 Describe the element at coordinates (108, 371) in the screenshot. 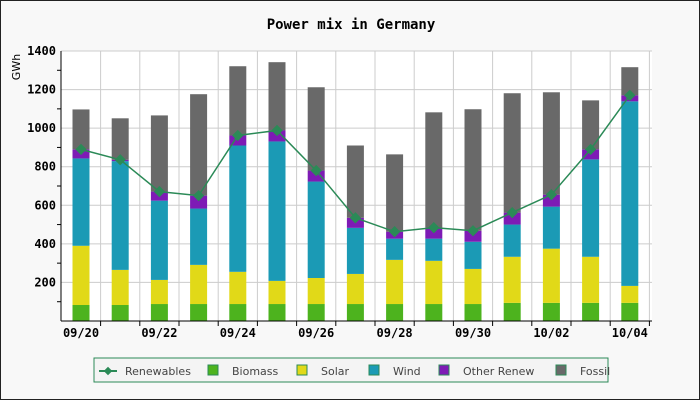

I see `legend-diamond-icon` at that location.